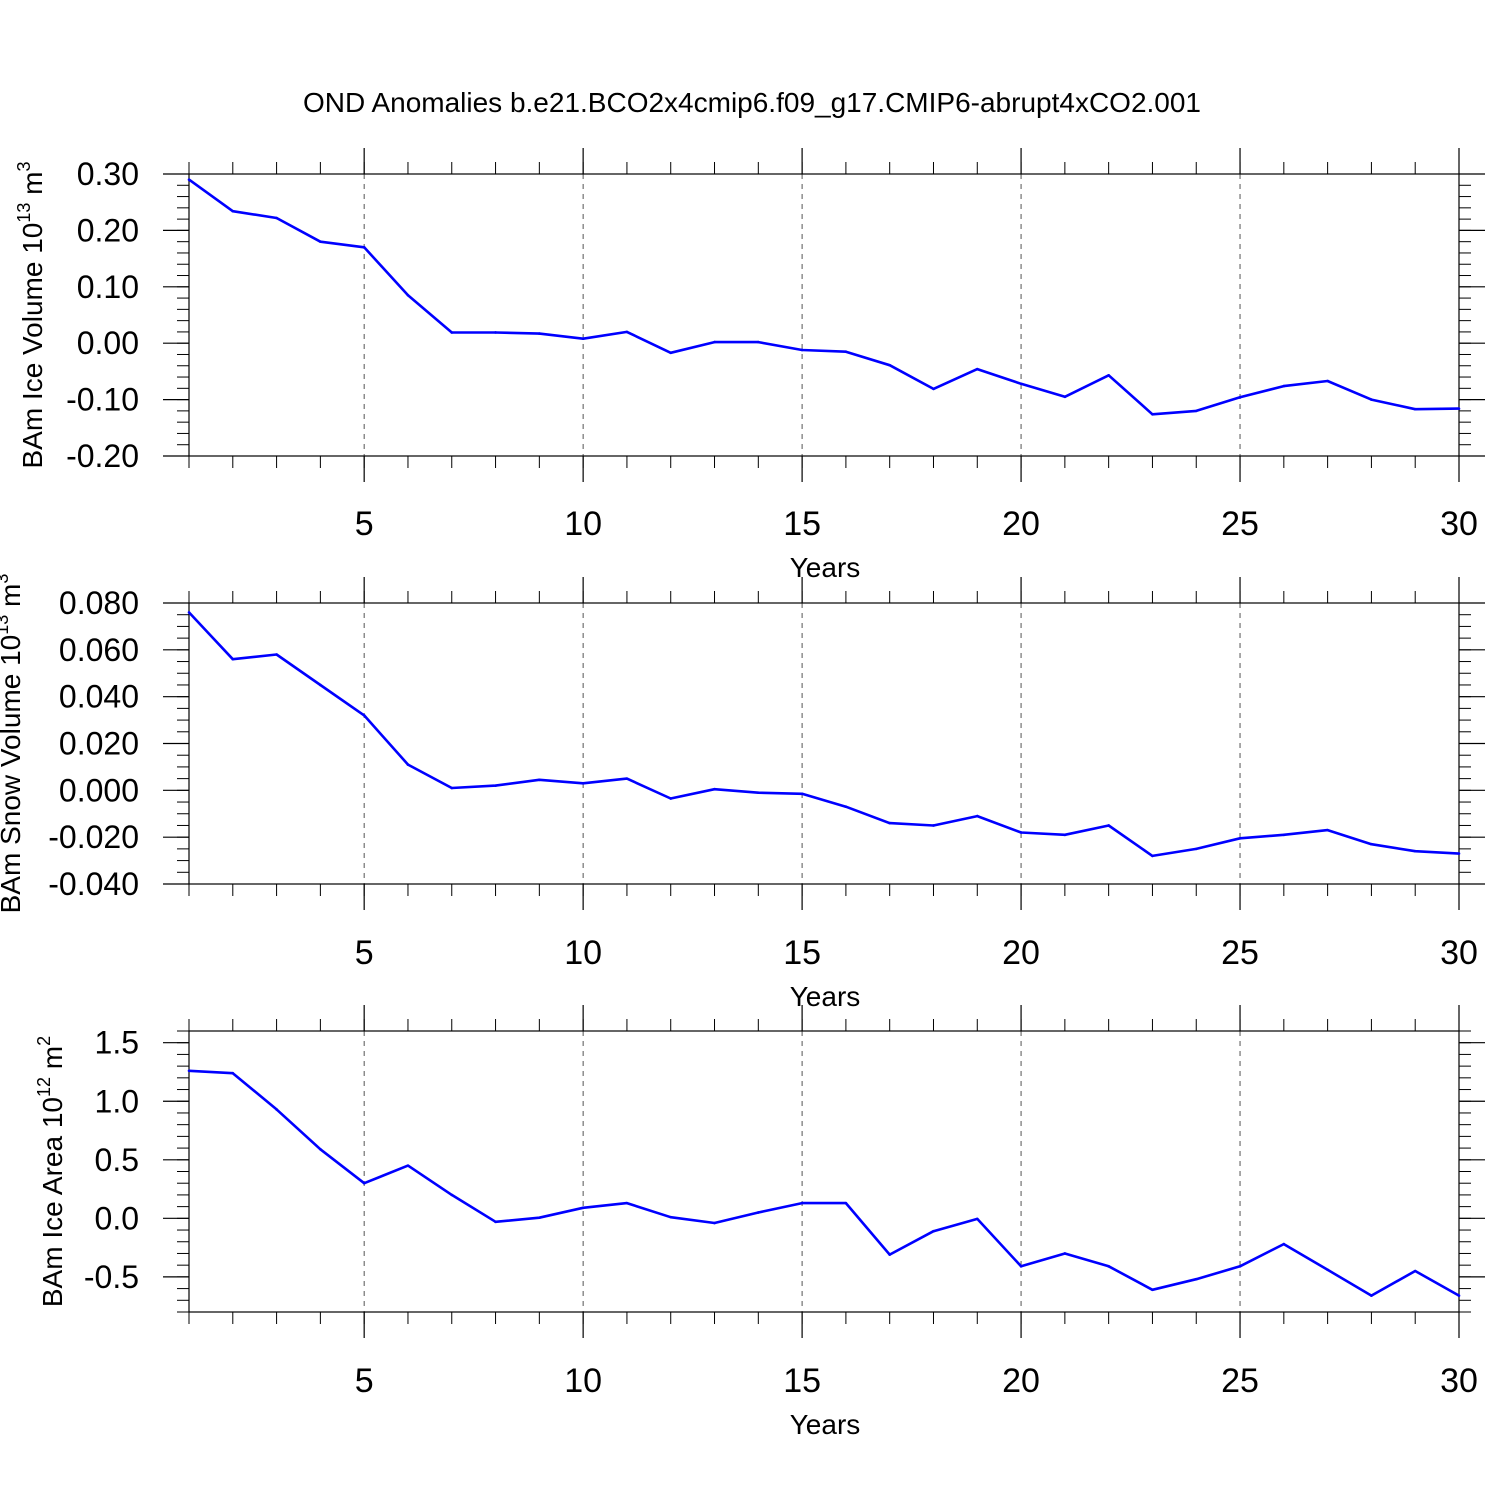 The height and width of the screenshot is (1500, 1500). I want to click on y-tick-label: -0.020, so click(93, 837).